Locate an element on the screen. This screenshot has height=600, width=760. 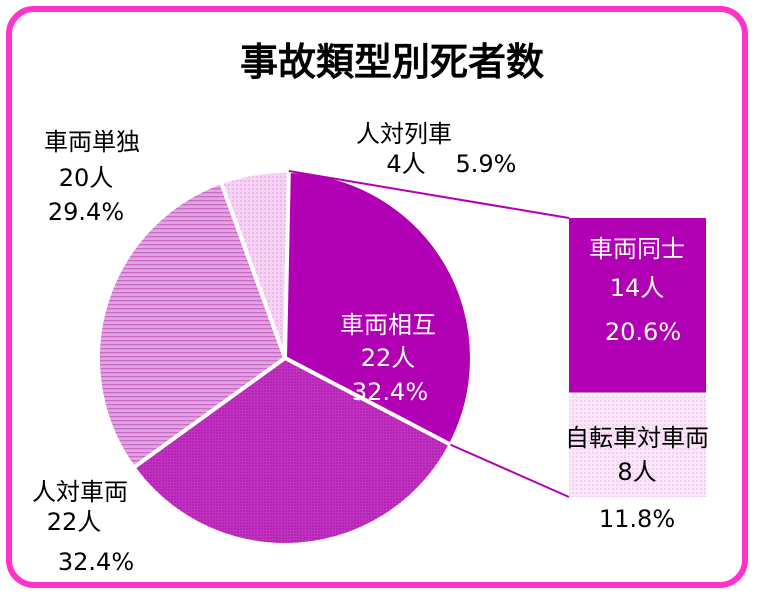
slice-person-vehicle is located at coordinates (292, 451).